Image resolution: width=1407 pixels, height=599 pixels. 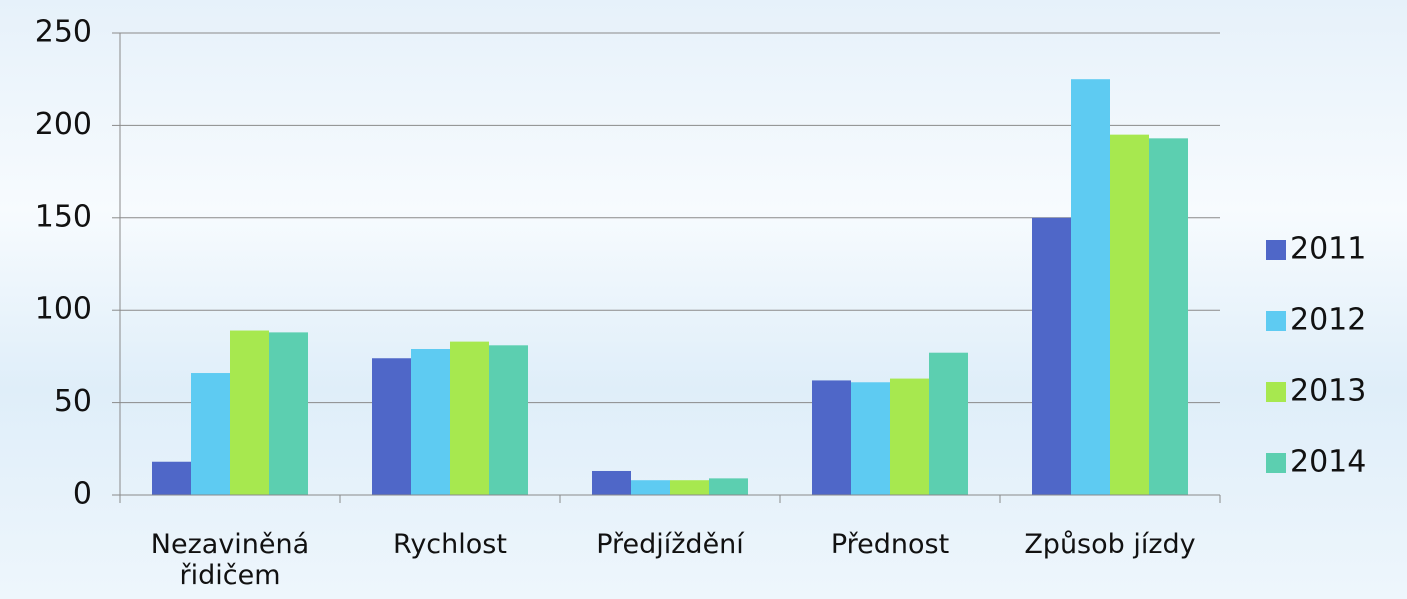 I want to click on legend-label: 2011, so click(x=1328, y=249).